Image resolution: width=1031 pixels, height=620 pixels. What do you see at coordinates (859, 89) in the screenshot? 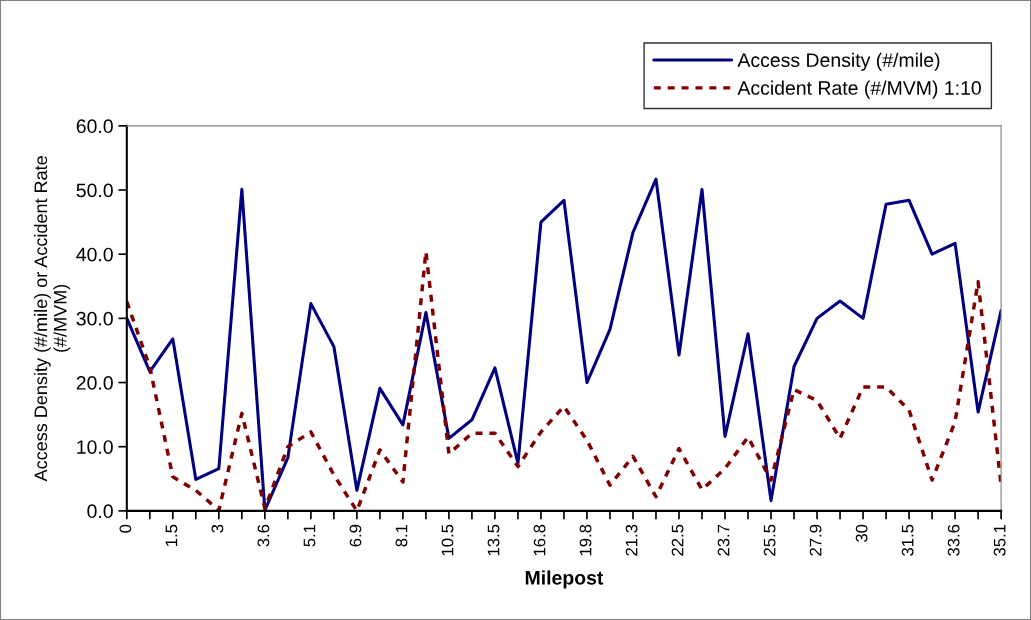
I see `legend-label: Accident Rate (#/MVM) 1:10` at bounding box center [859, 89].